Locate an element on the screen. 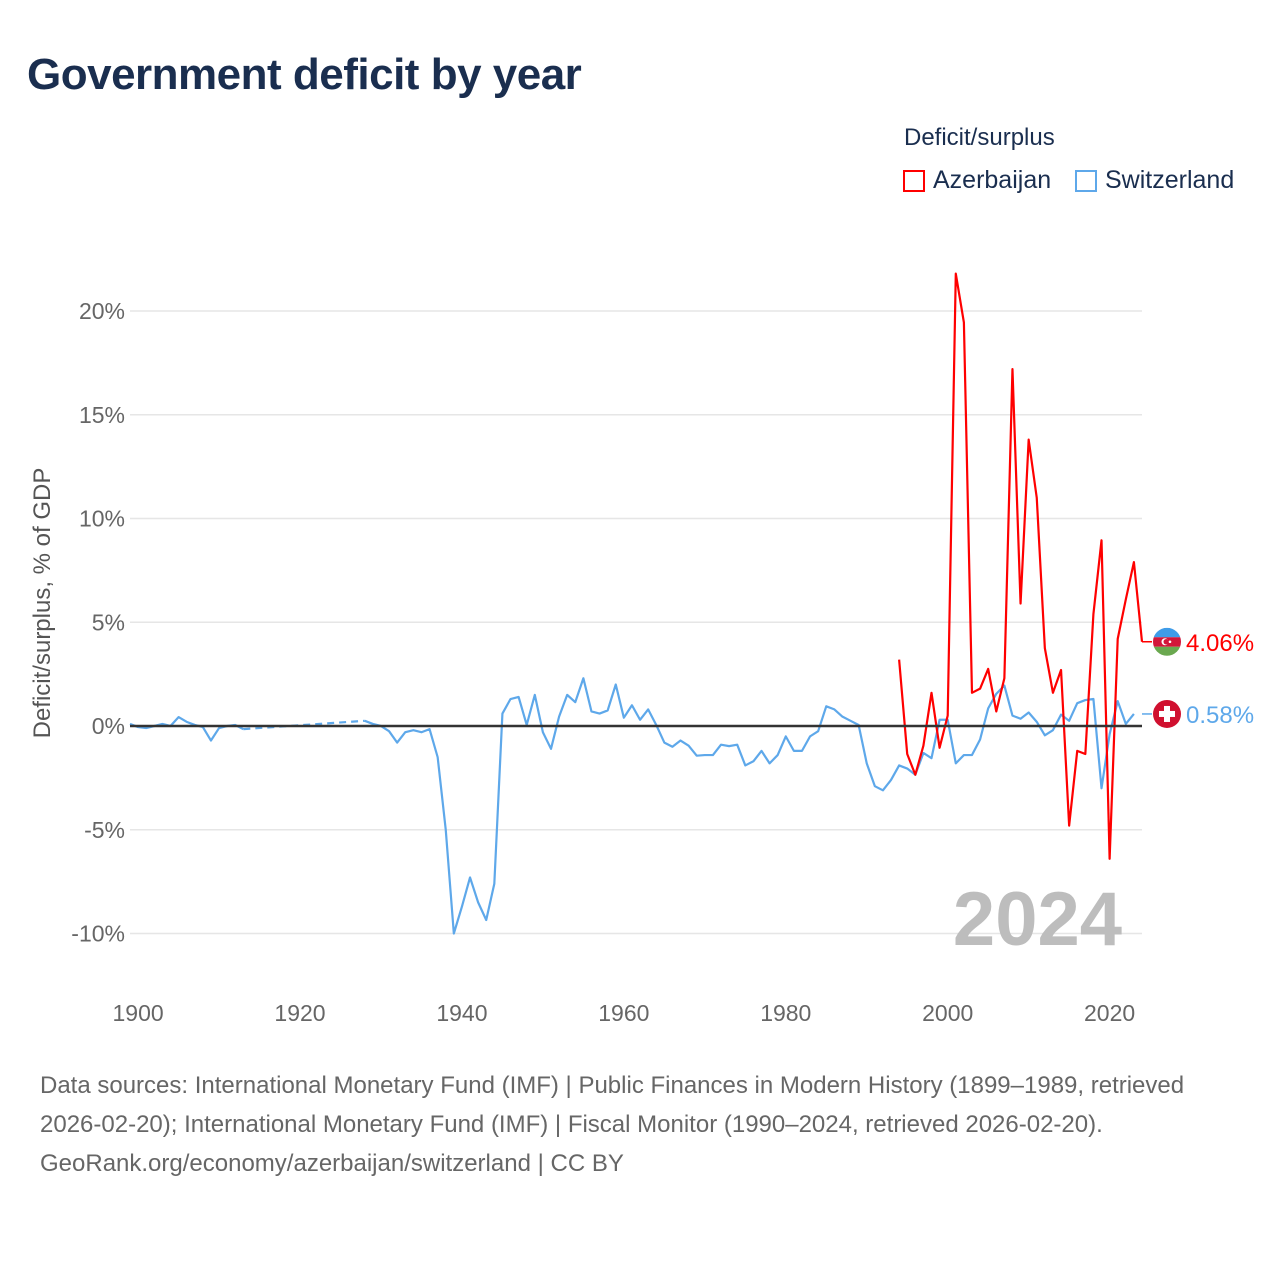 Image resolution: width=1280 pixels, height=1280 pixels. y-tick-label: 0% is located at coordinates (108, 726).